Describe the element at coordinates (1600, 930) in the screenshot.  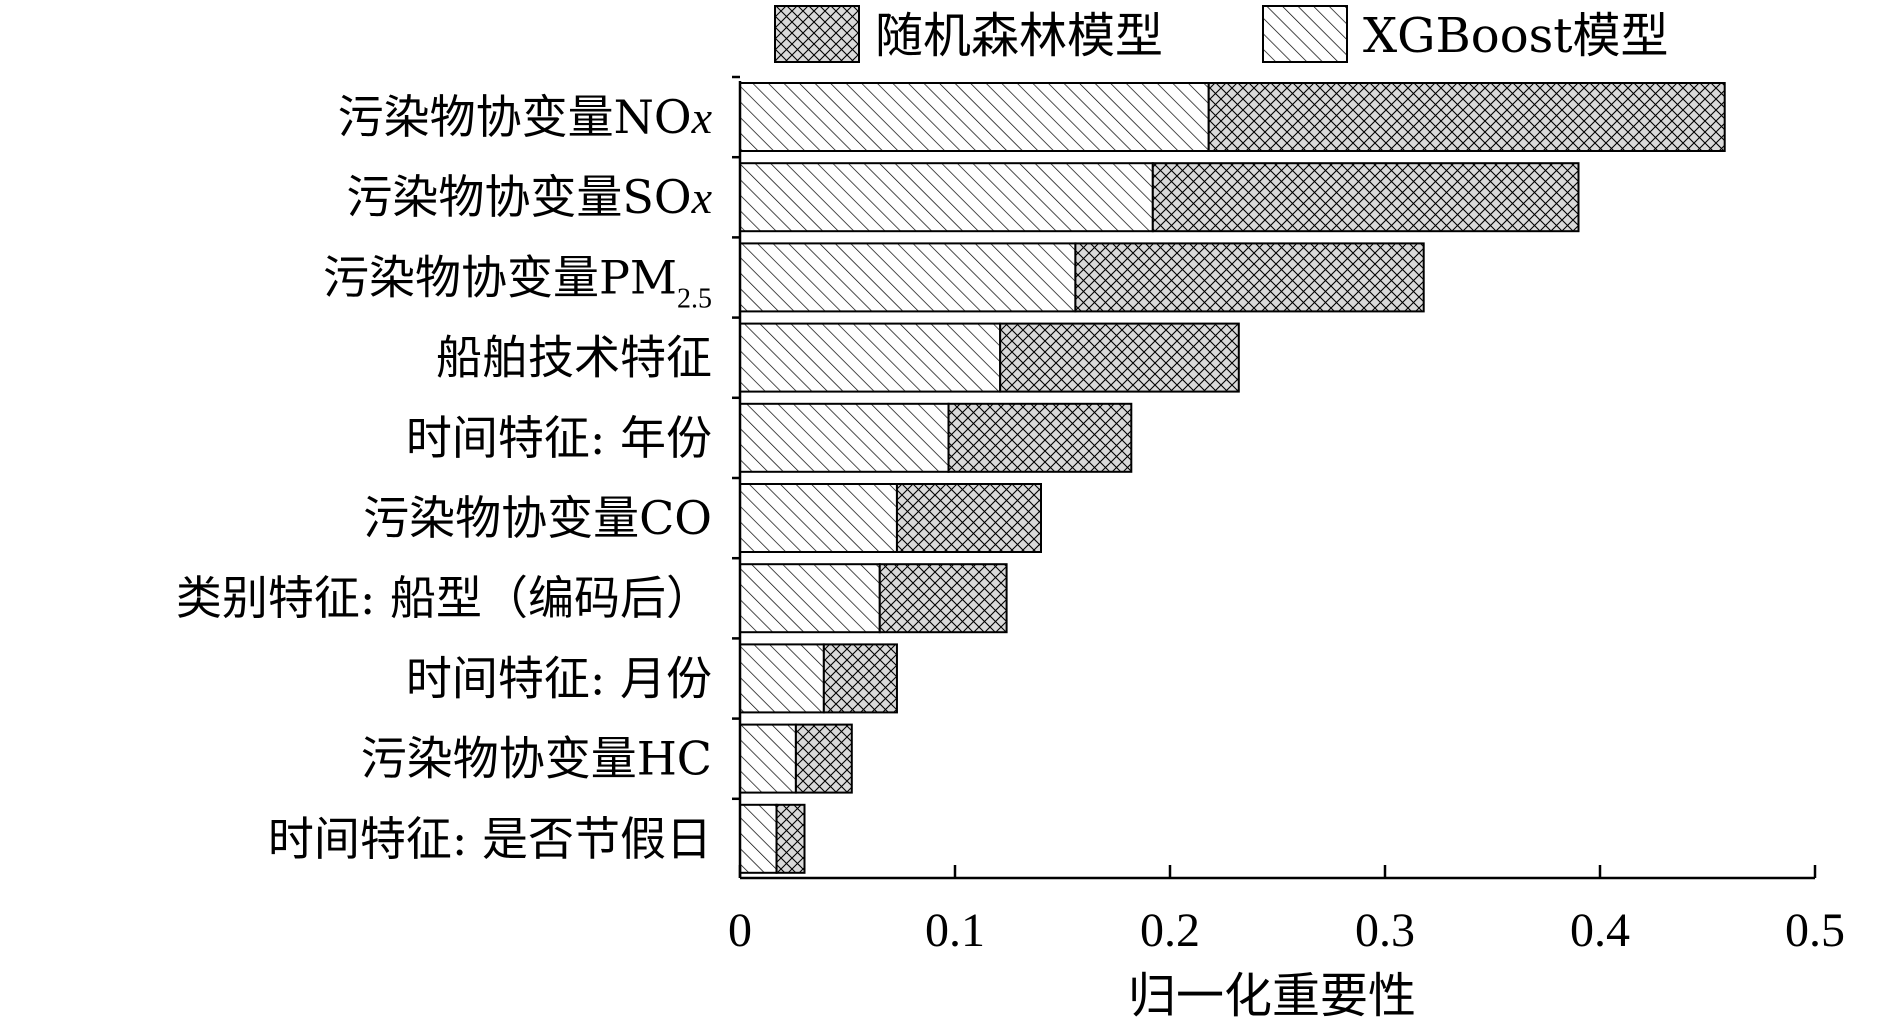
I see `x-tick-label-4: 0.4` at that location.